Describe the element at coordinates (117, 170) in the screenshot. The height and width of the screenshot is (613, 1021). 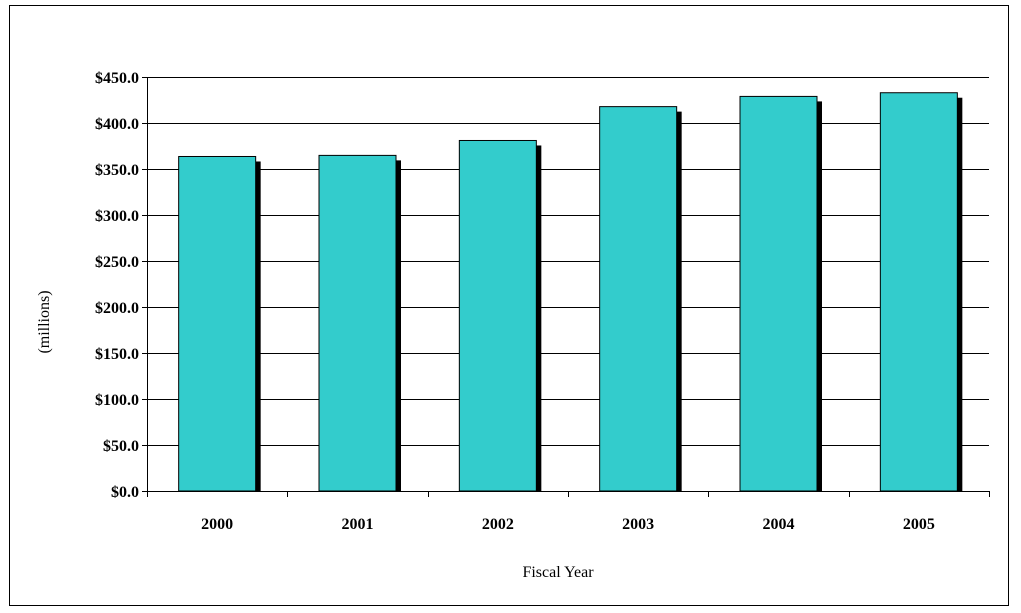
I see `y-tick-label: $350.0` at that location.